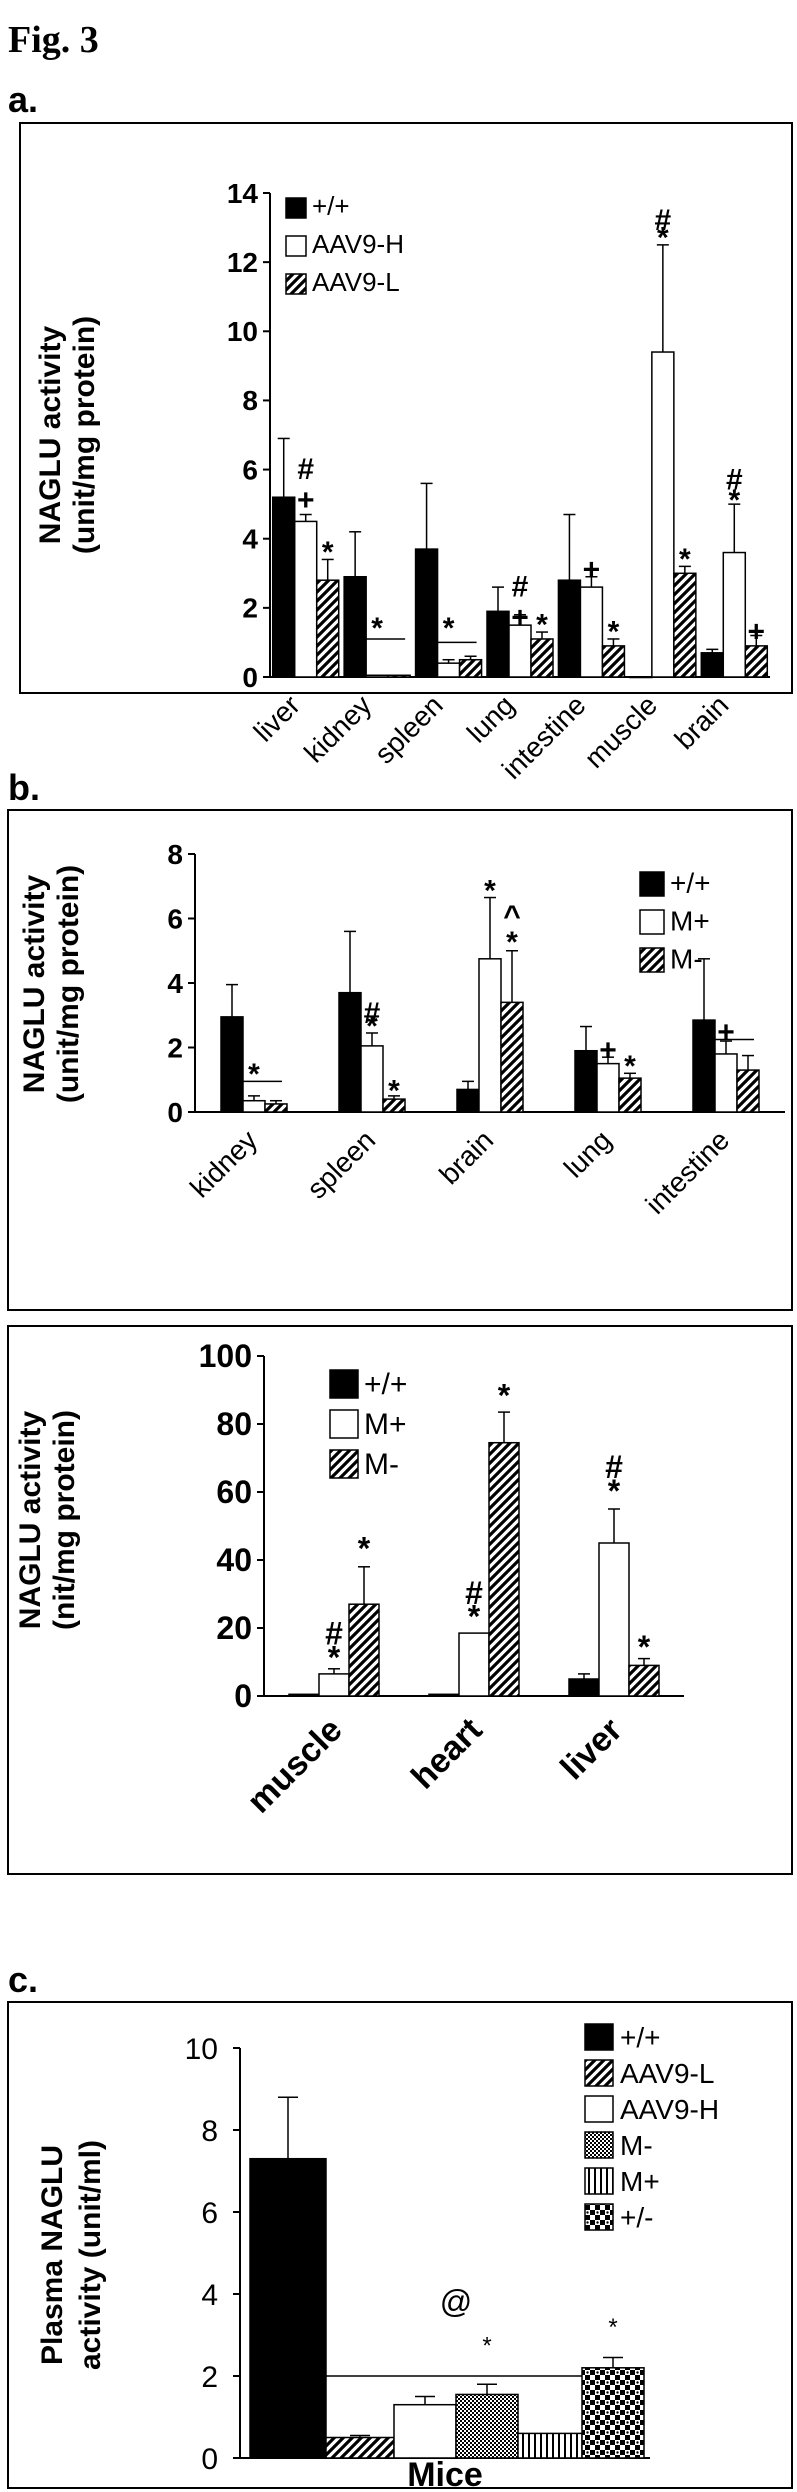 The image size is (797, 2492). Describe the element at coordinates (23, 1979) in the screenshot. I see `panel-label-c: c.` at that location.